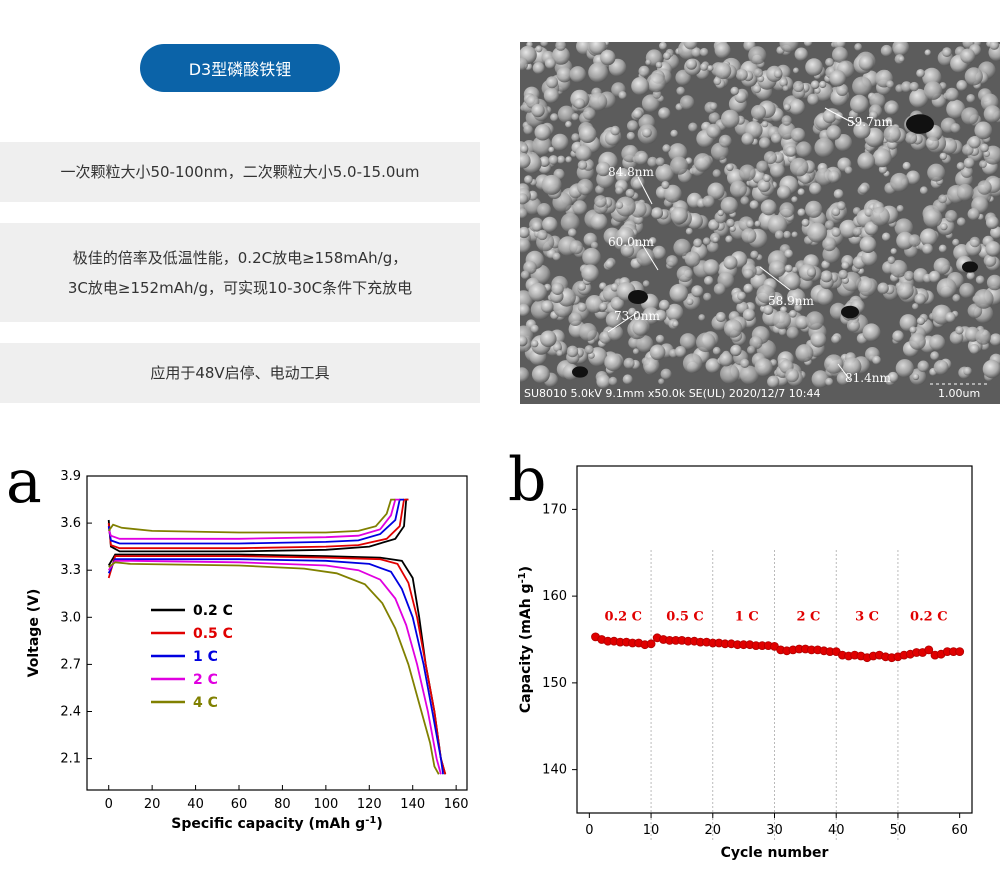 The image size is (1000, 871). What do you see at coordinates (213, 611) in the screenshot?
I see `legend-label: 0.2 C` at bounding box center [213, 611].